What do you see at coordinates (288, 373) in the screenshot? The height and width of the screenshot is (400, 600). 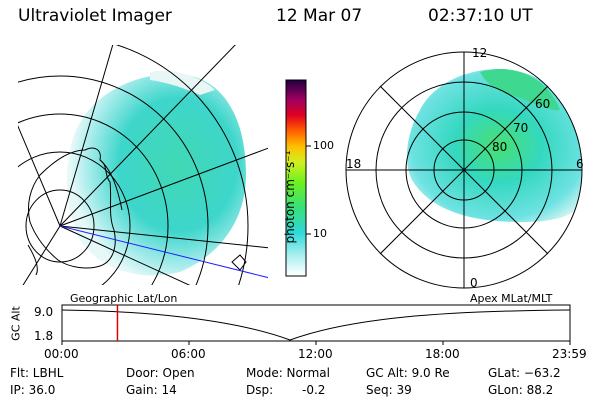 I see `mode-readout: Mode: Normal` at bounding box center [288, 373].